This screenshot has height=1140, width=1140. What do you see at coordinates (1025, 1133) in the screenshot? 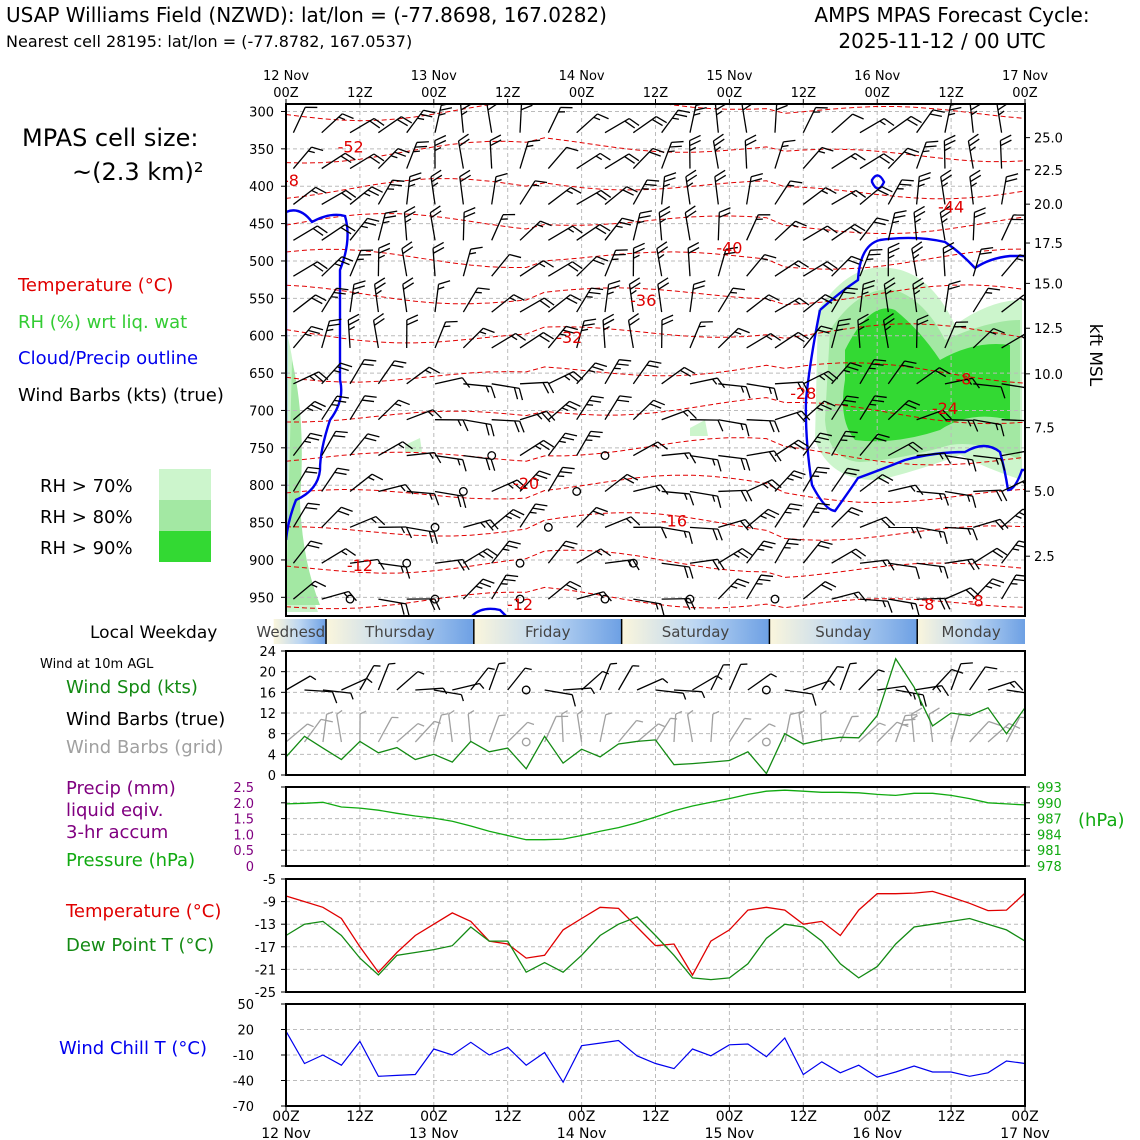
I see `bottom-date-label: 17 Nov` at bounding box center [1025, 1133].